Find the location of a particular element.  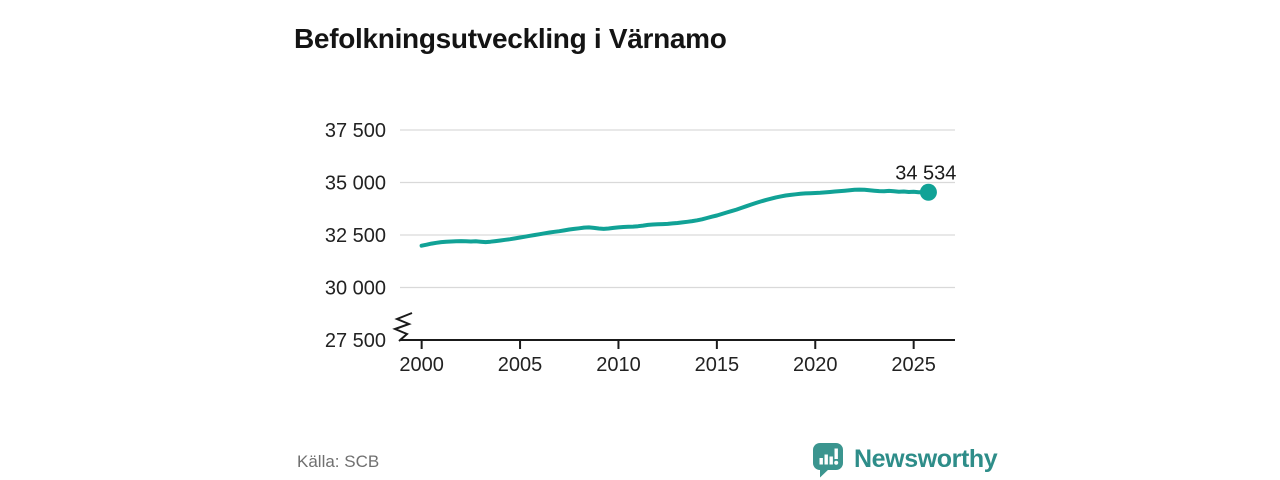

axis-break-icon is located at coordinates (402, 327).